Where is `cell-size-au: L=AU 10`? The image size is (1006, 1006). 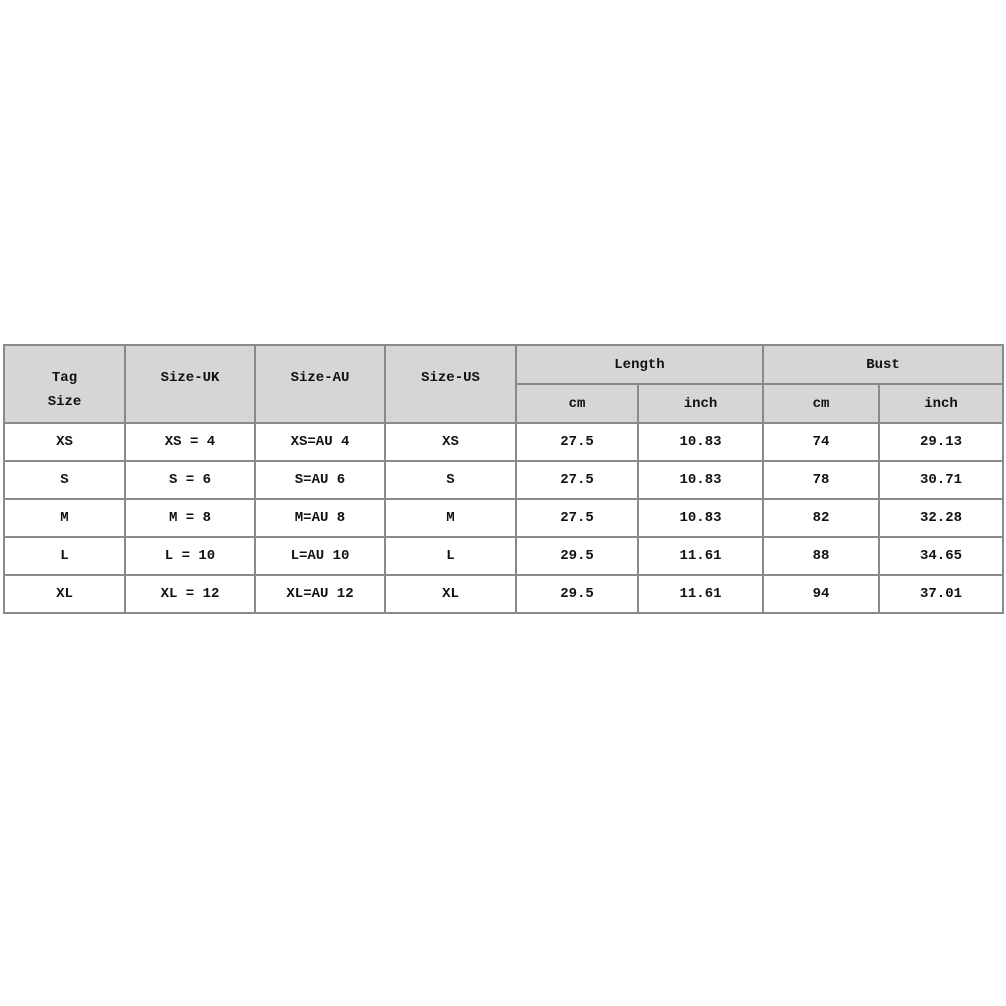
cell-size-au: L=AU 10 is located at coordinates (320, 556).